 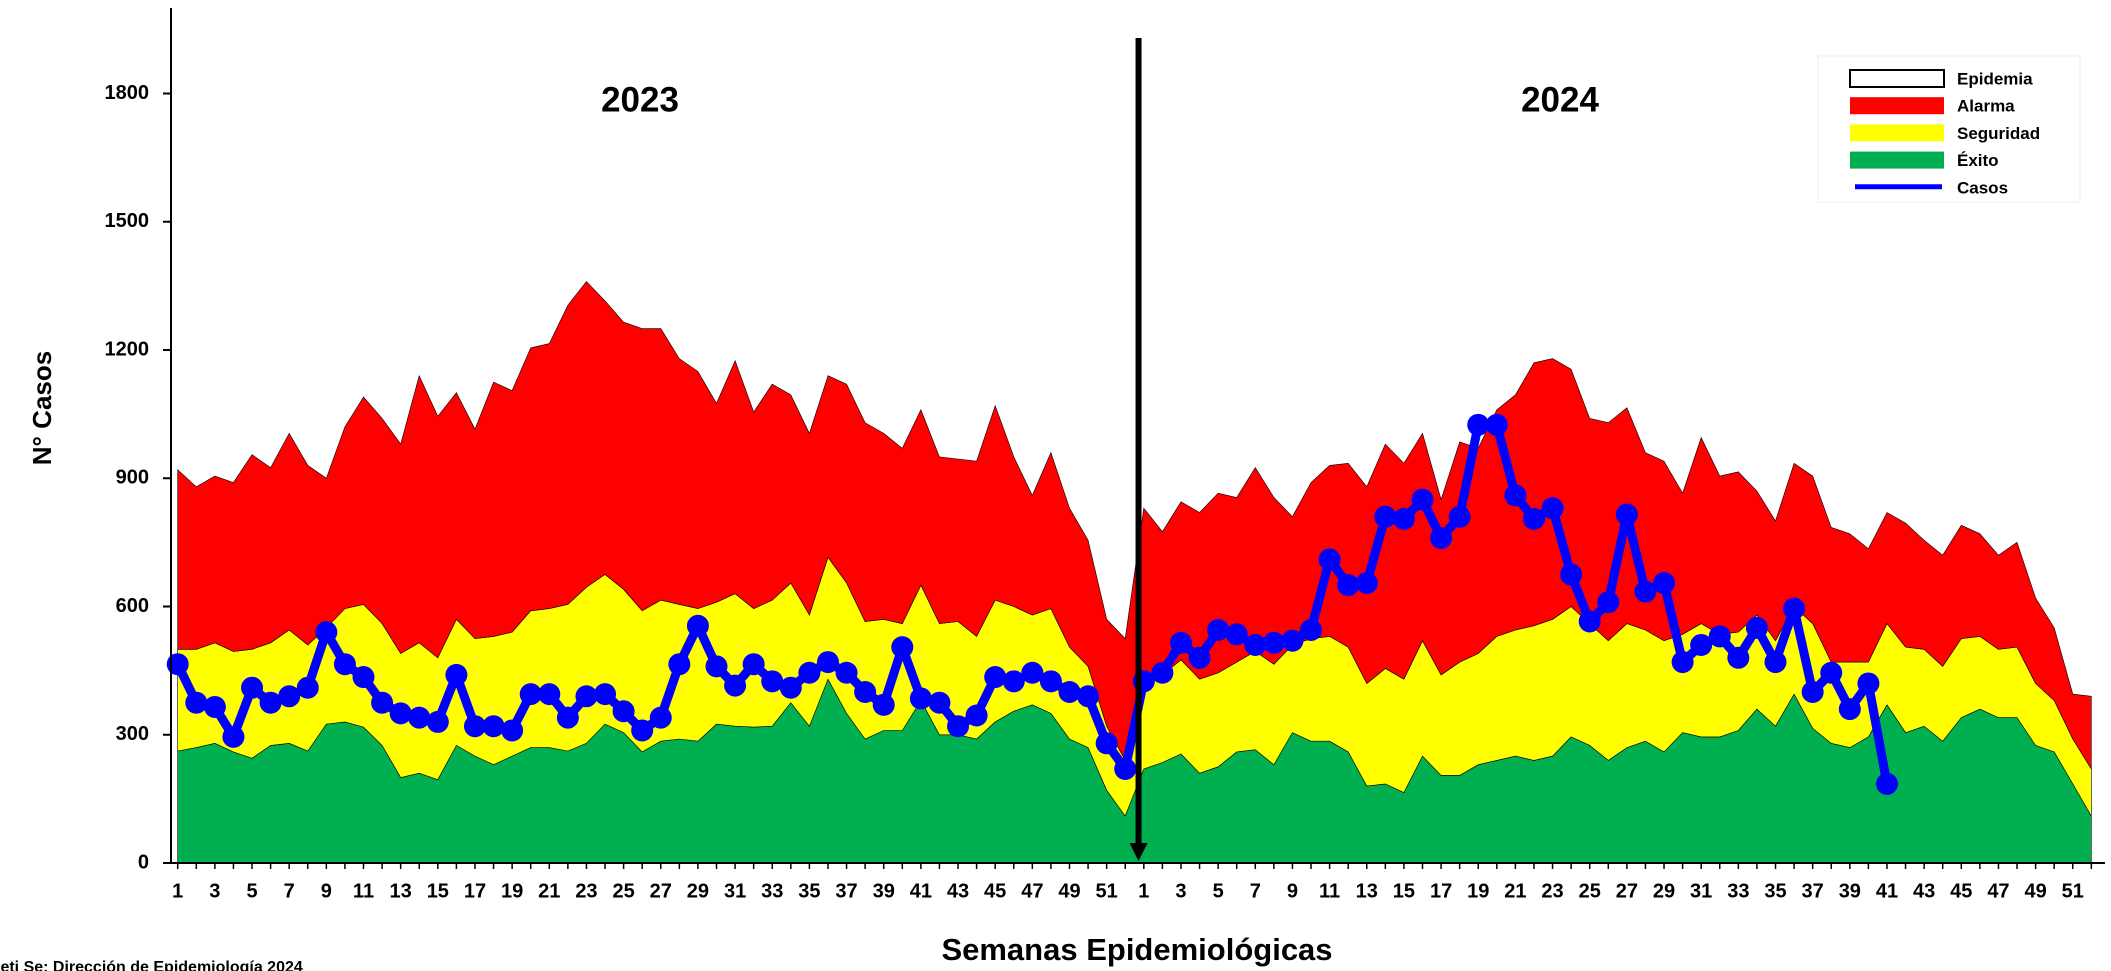 I want to click on x-tick-label: 23, so click(x=586, y=891).